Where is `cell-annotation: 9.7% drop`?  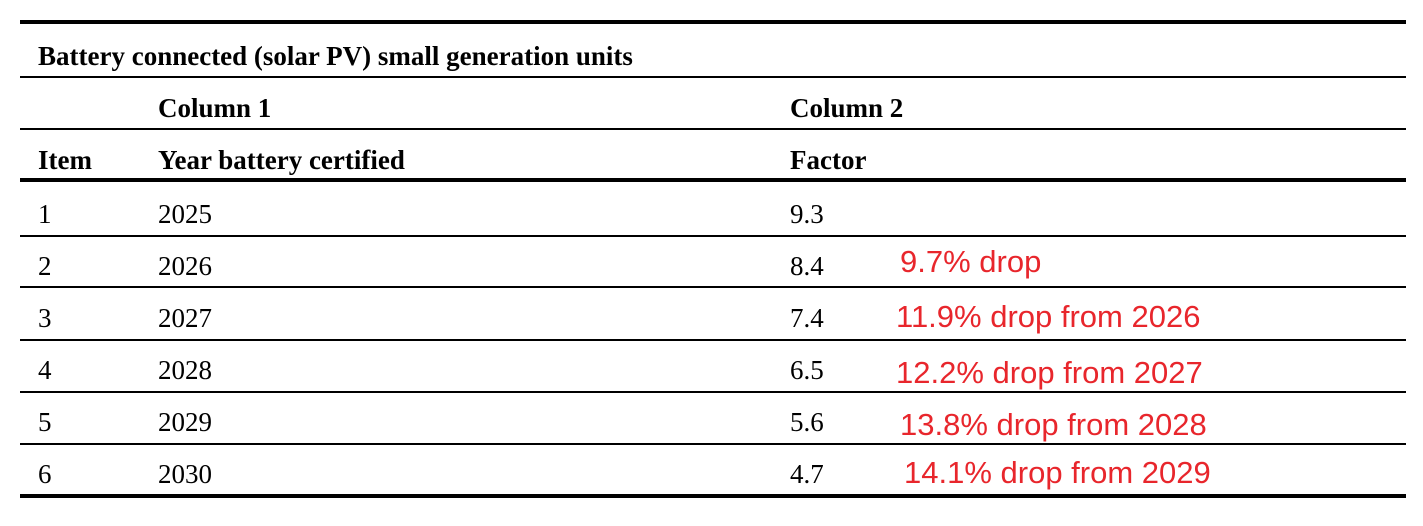 cell-annotation: 9.7% drop is located at coordinates (971, 261).